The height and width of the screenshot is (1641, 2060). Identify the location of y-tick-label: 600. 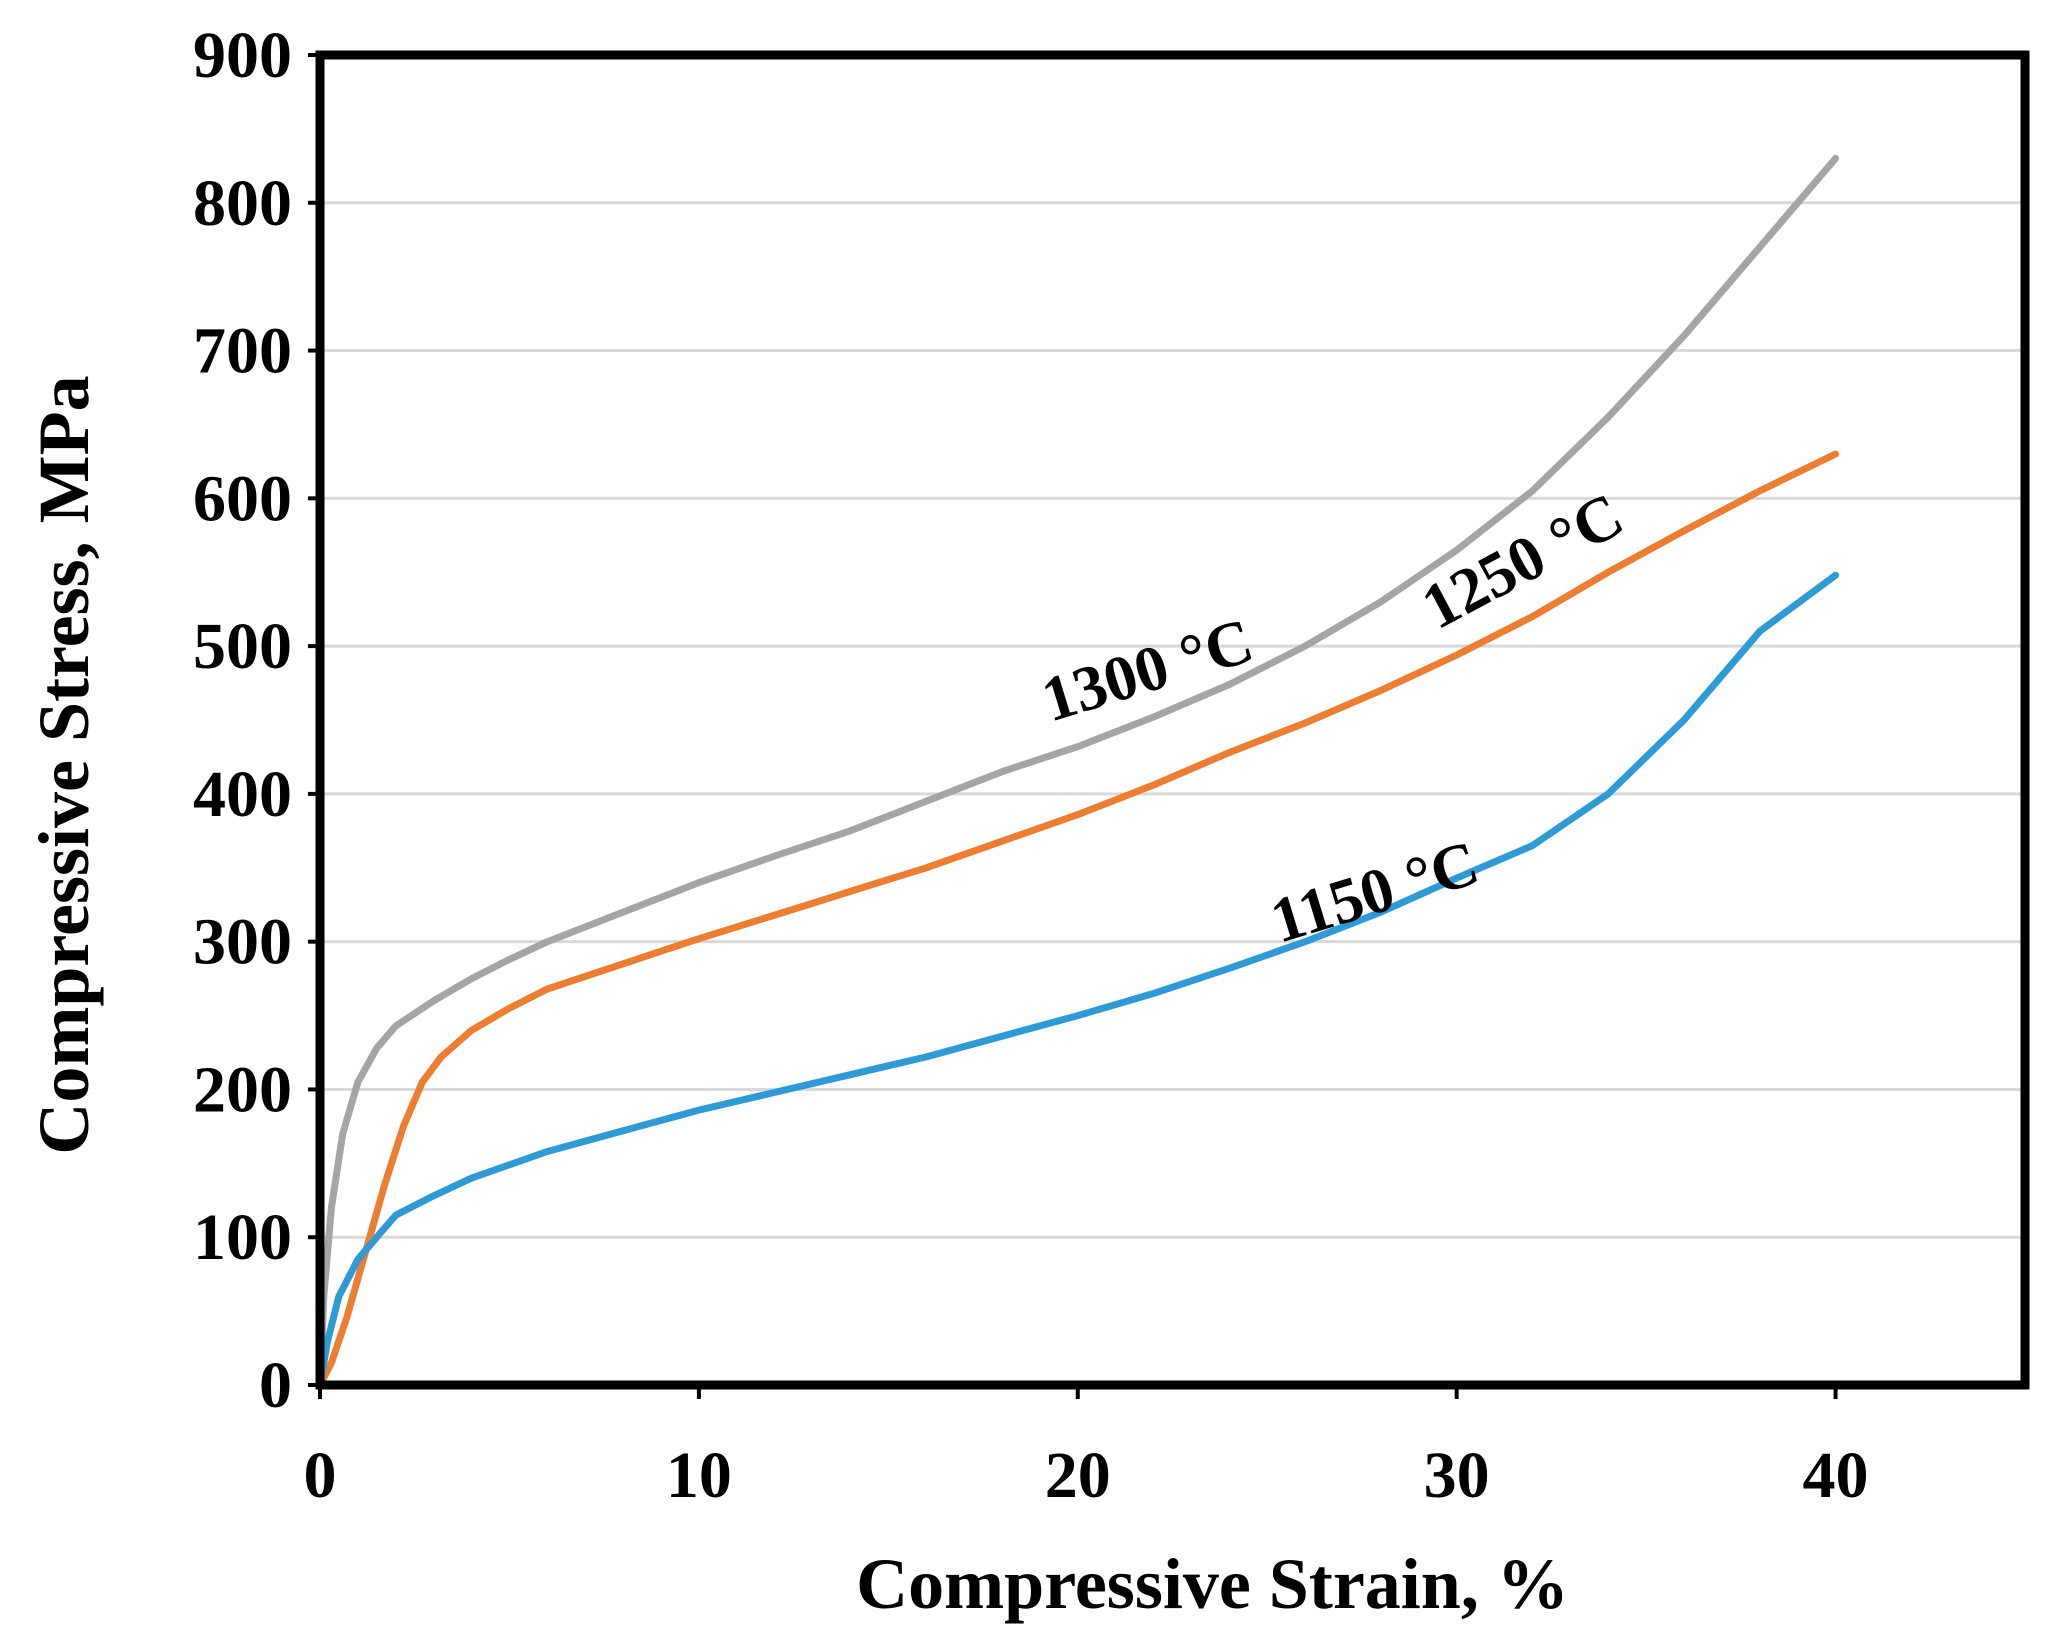
(242, 498).